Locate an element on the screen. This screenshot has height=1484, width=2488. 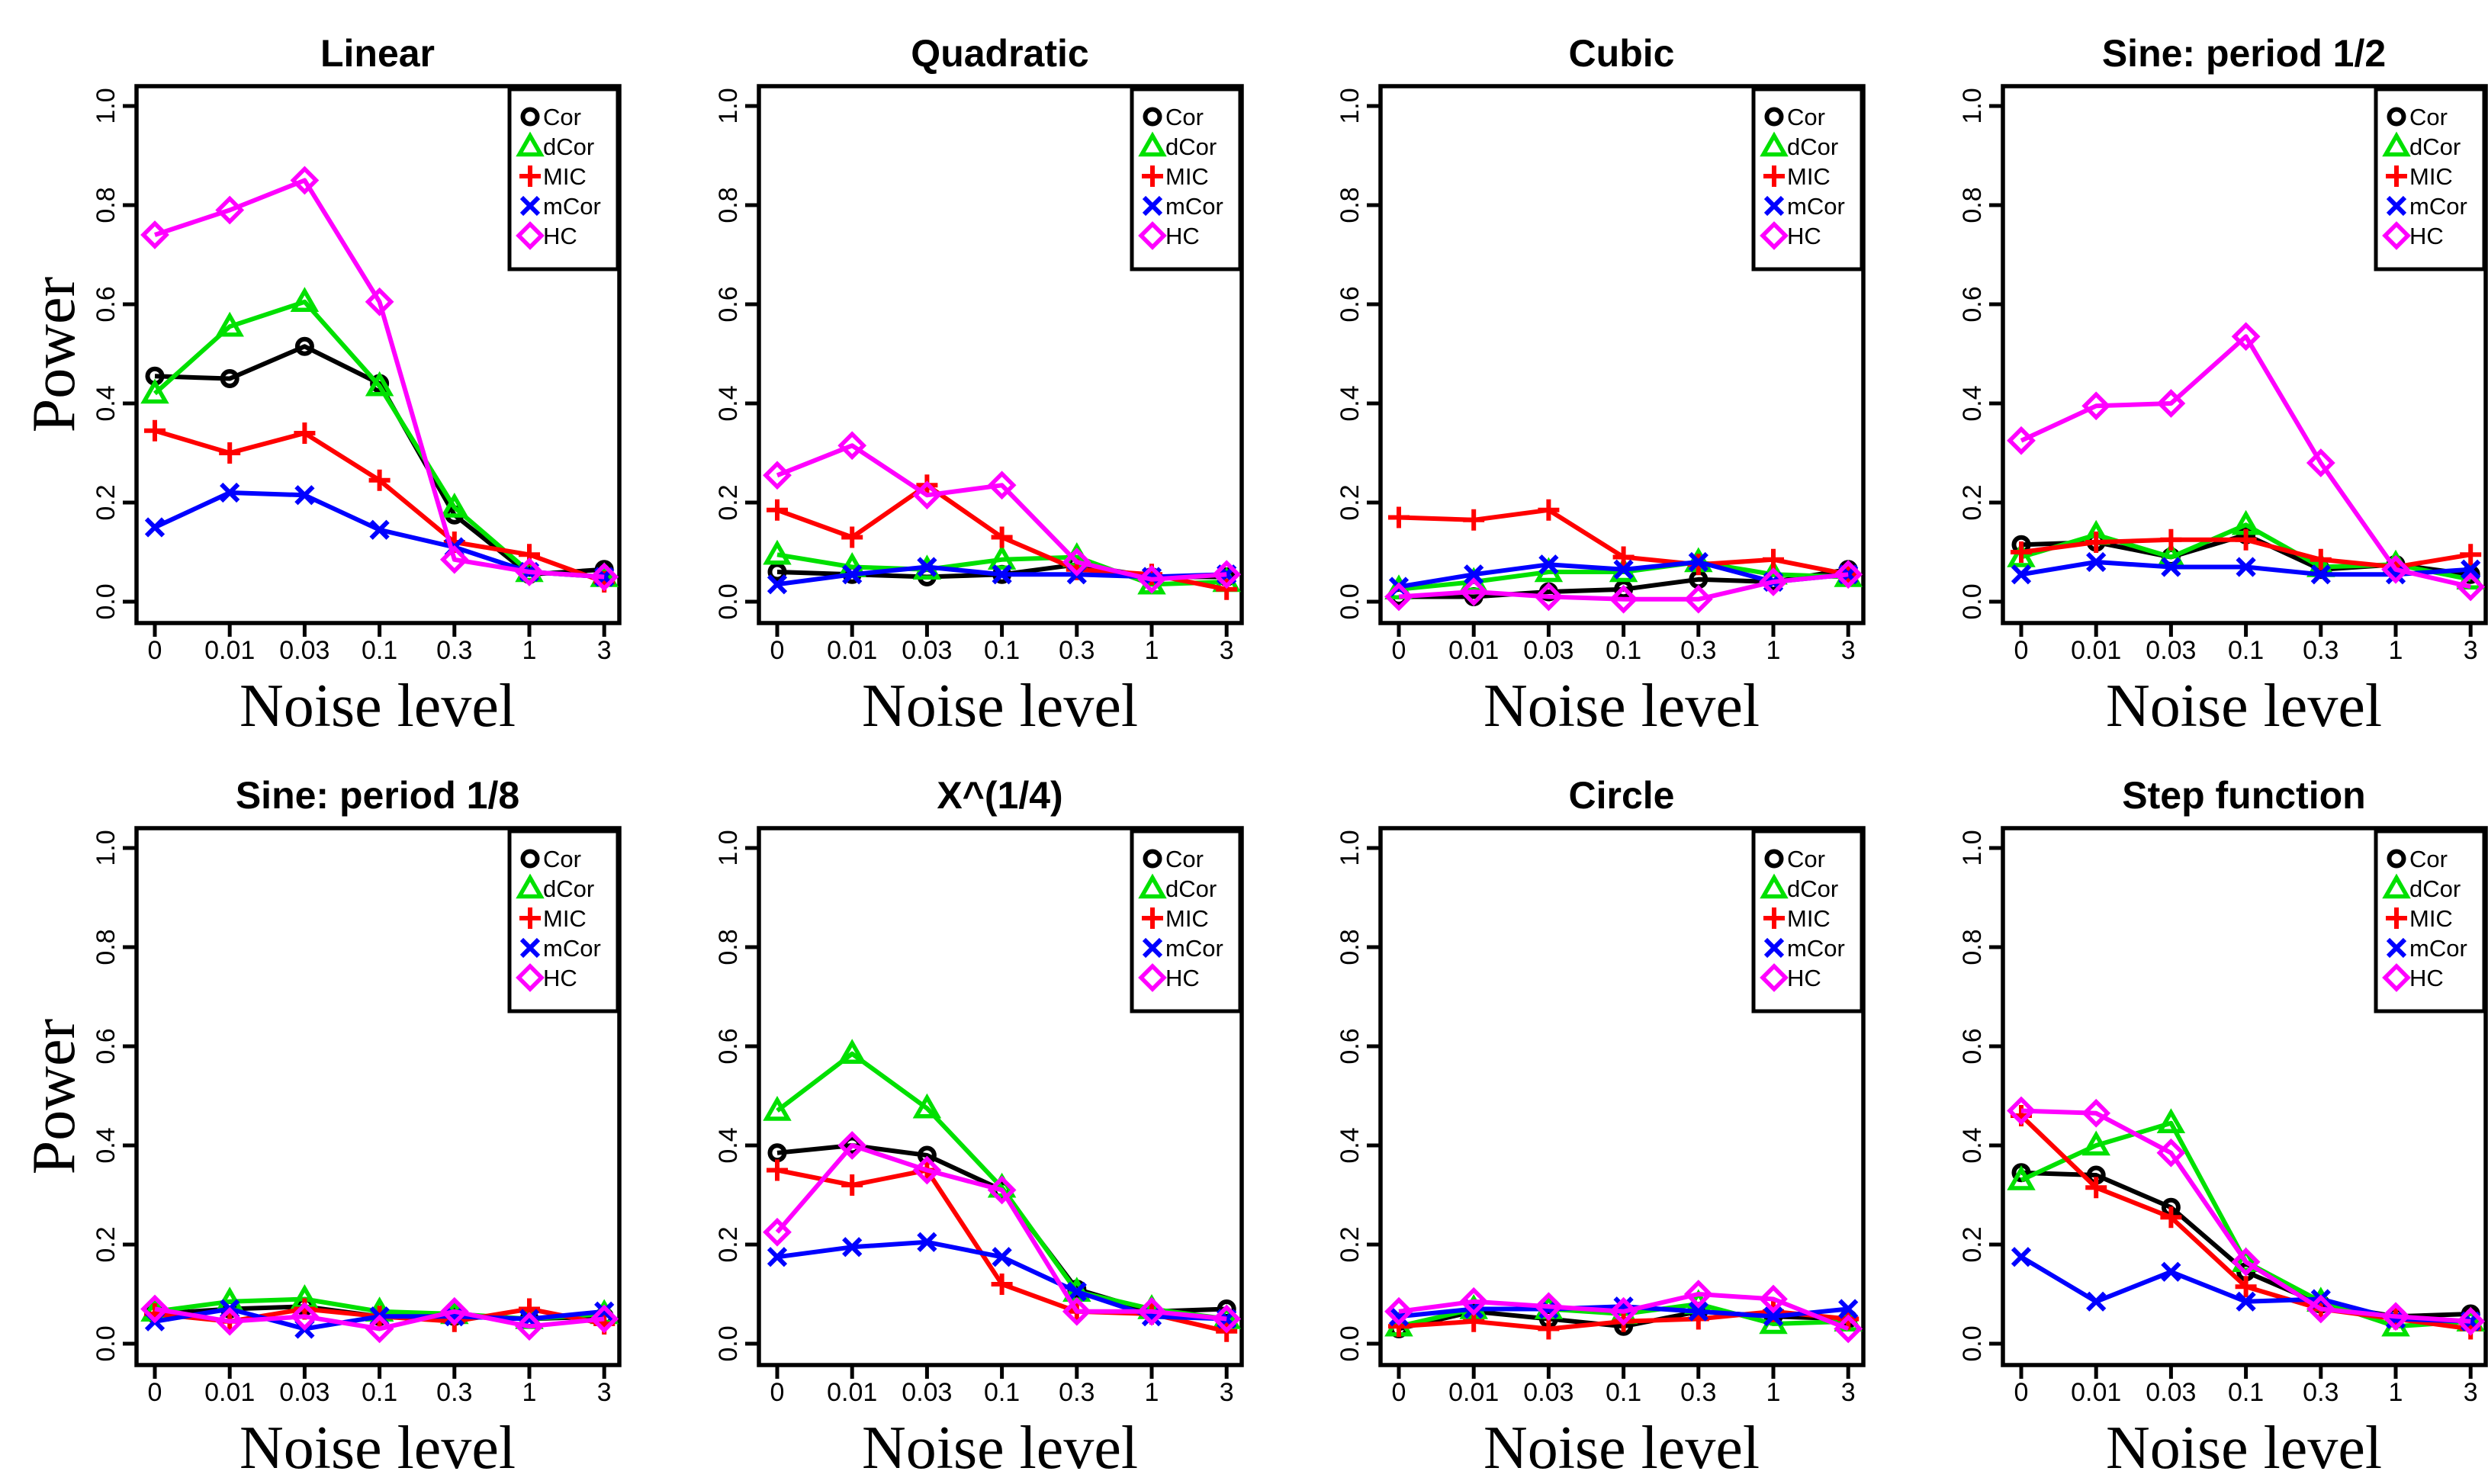
x-tick-label: 0.1 is located at coordinates (1002, 1393).